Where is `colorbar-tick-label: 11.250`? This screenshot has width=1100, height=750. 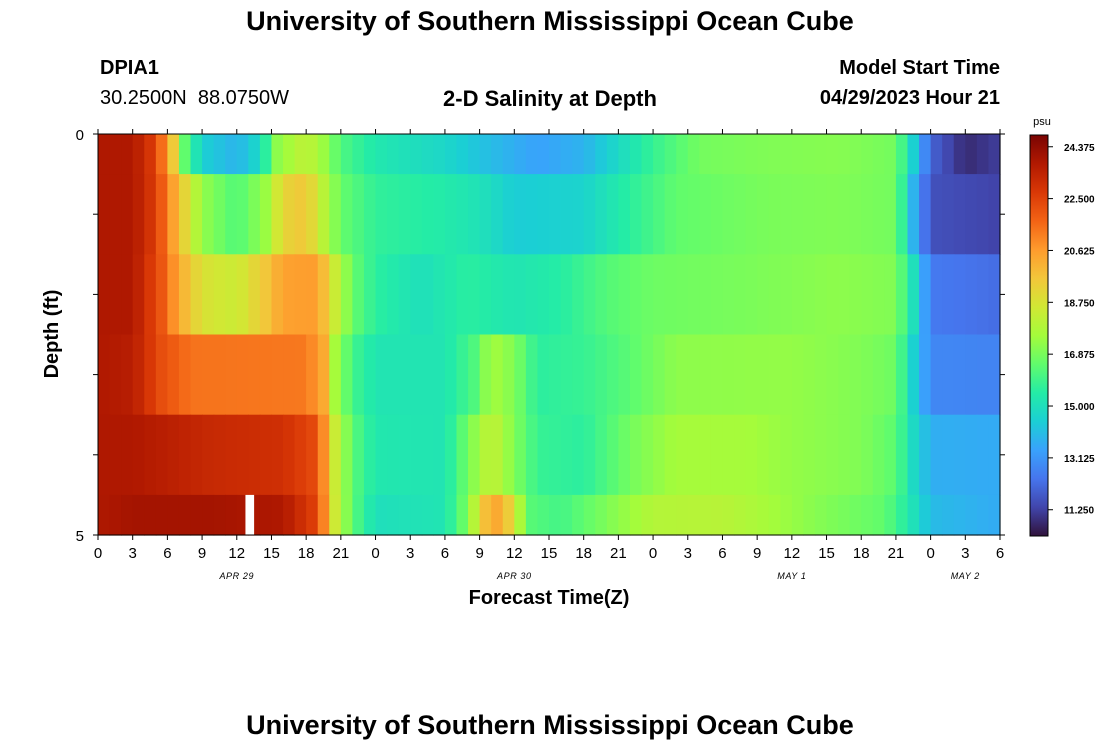
colorbar-tick-label: 11.250 is located at coordinates (1079, 511).